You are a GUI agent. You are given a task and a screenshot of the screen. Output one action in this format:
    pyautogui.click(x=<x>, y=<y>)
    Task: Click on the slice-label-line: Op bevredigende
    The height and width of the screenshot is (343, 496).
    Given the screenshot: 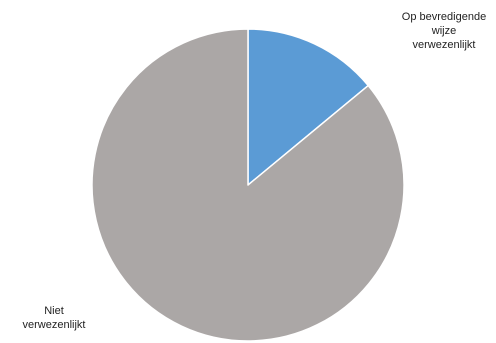 What is the action you would take?
    pyautogui.click(x=444, y=17)
    